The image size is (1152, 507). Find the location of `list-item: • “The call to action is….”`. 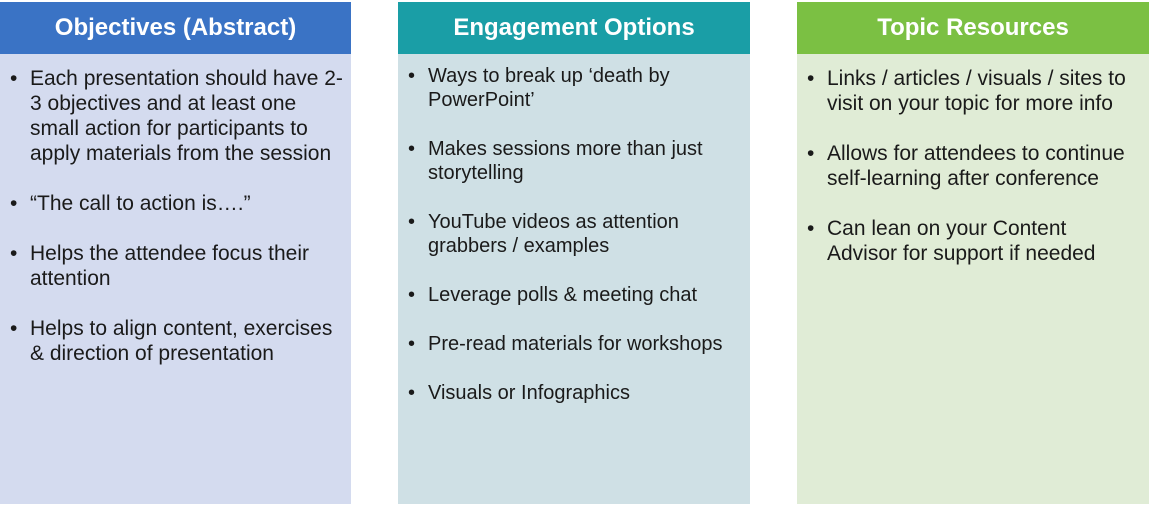

list-item: • “The call to action is….” is located at coordinates (130, 203).